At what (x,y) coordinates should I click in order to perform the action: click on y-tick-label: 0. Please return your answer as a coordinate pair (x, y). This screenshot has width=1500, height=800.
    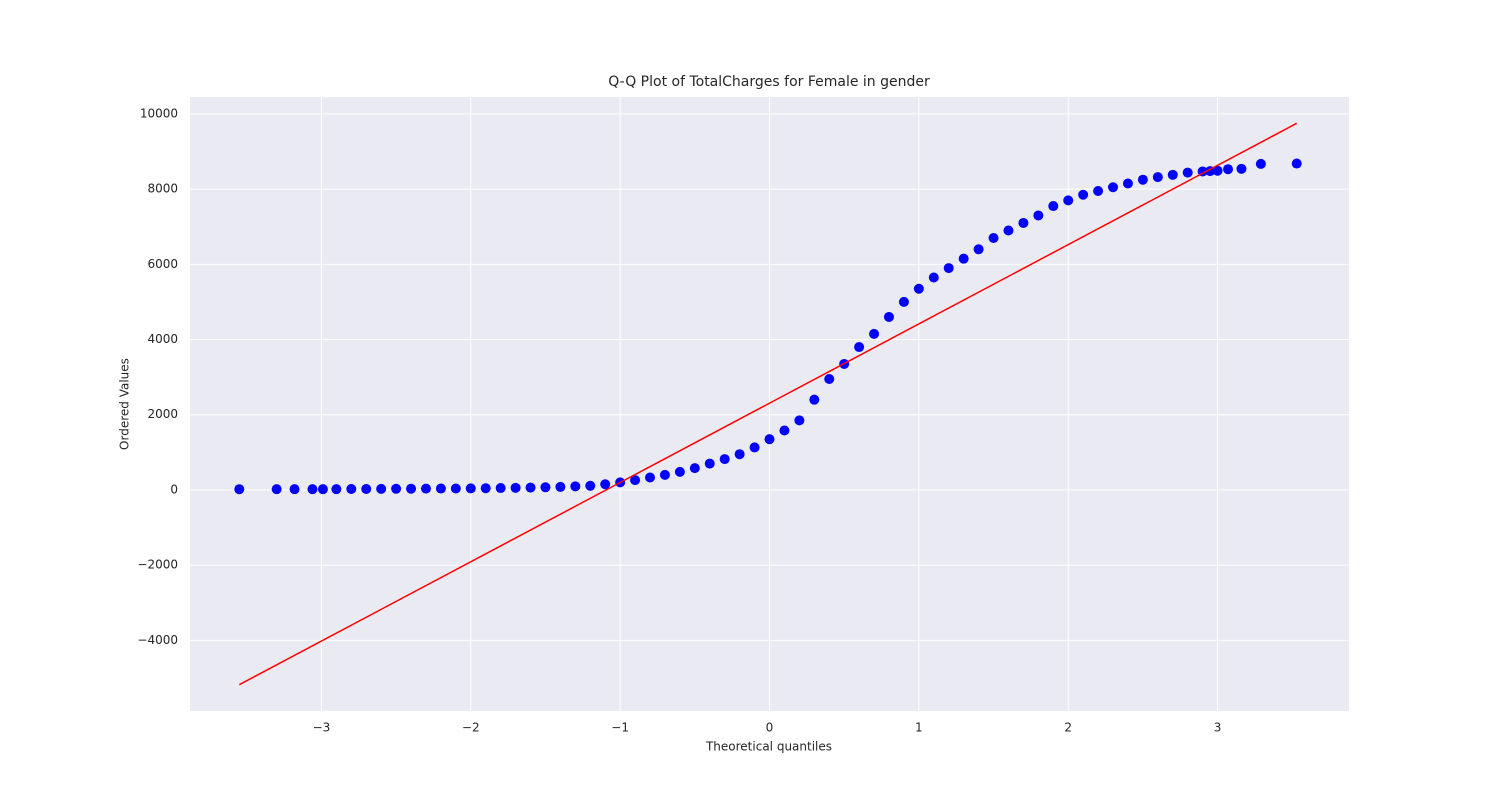
    Looking at the image, I should click on (174, 489).